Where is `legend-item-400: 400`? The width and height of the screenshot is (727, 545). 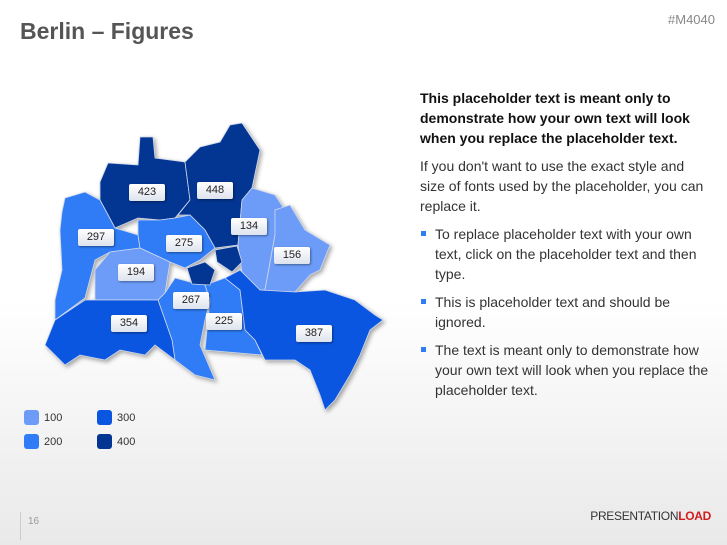
legend-item-400: 400 is located at coordinates (116, 441).